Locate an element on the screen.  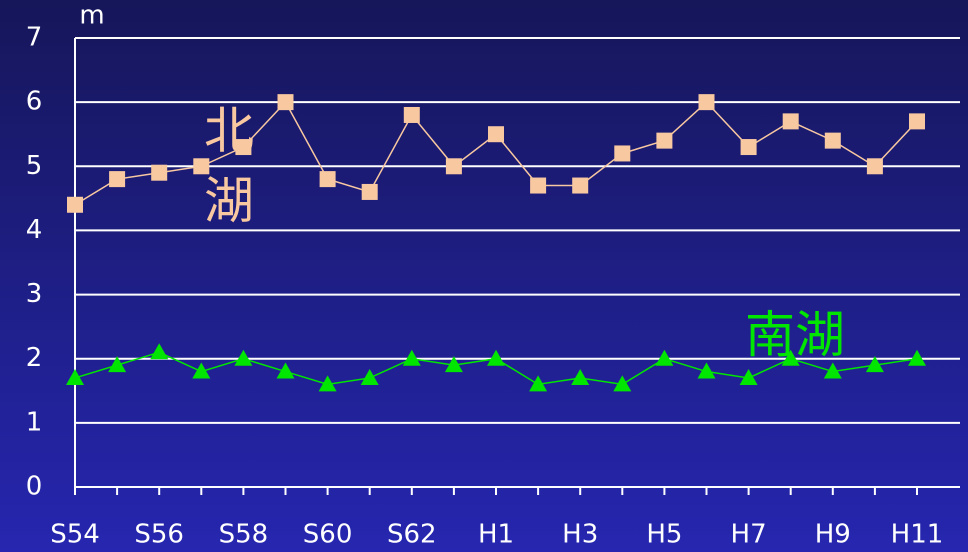
x-tick-label: S56 is located at coordinates (159, 535).